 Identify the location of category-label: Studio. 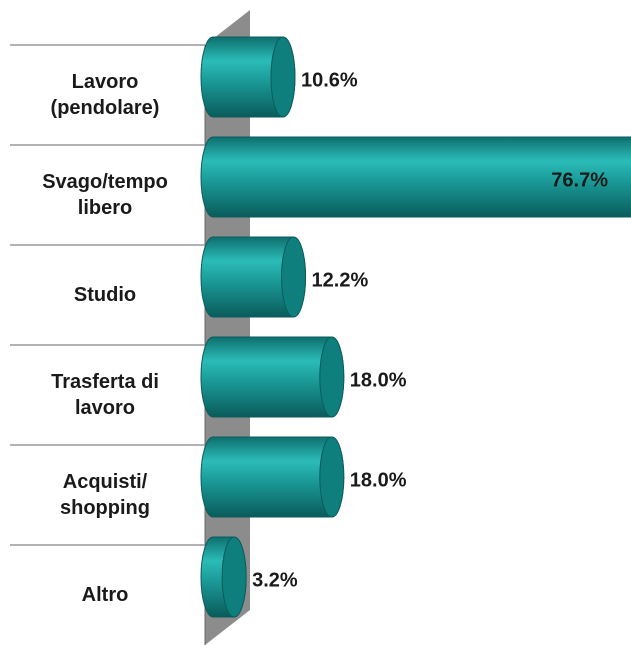
(105, 295).